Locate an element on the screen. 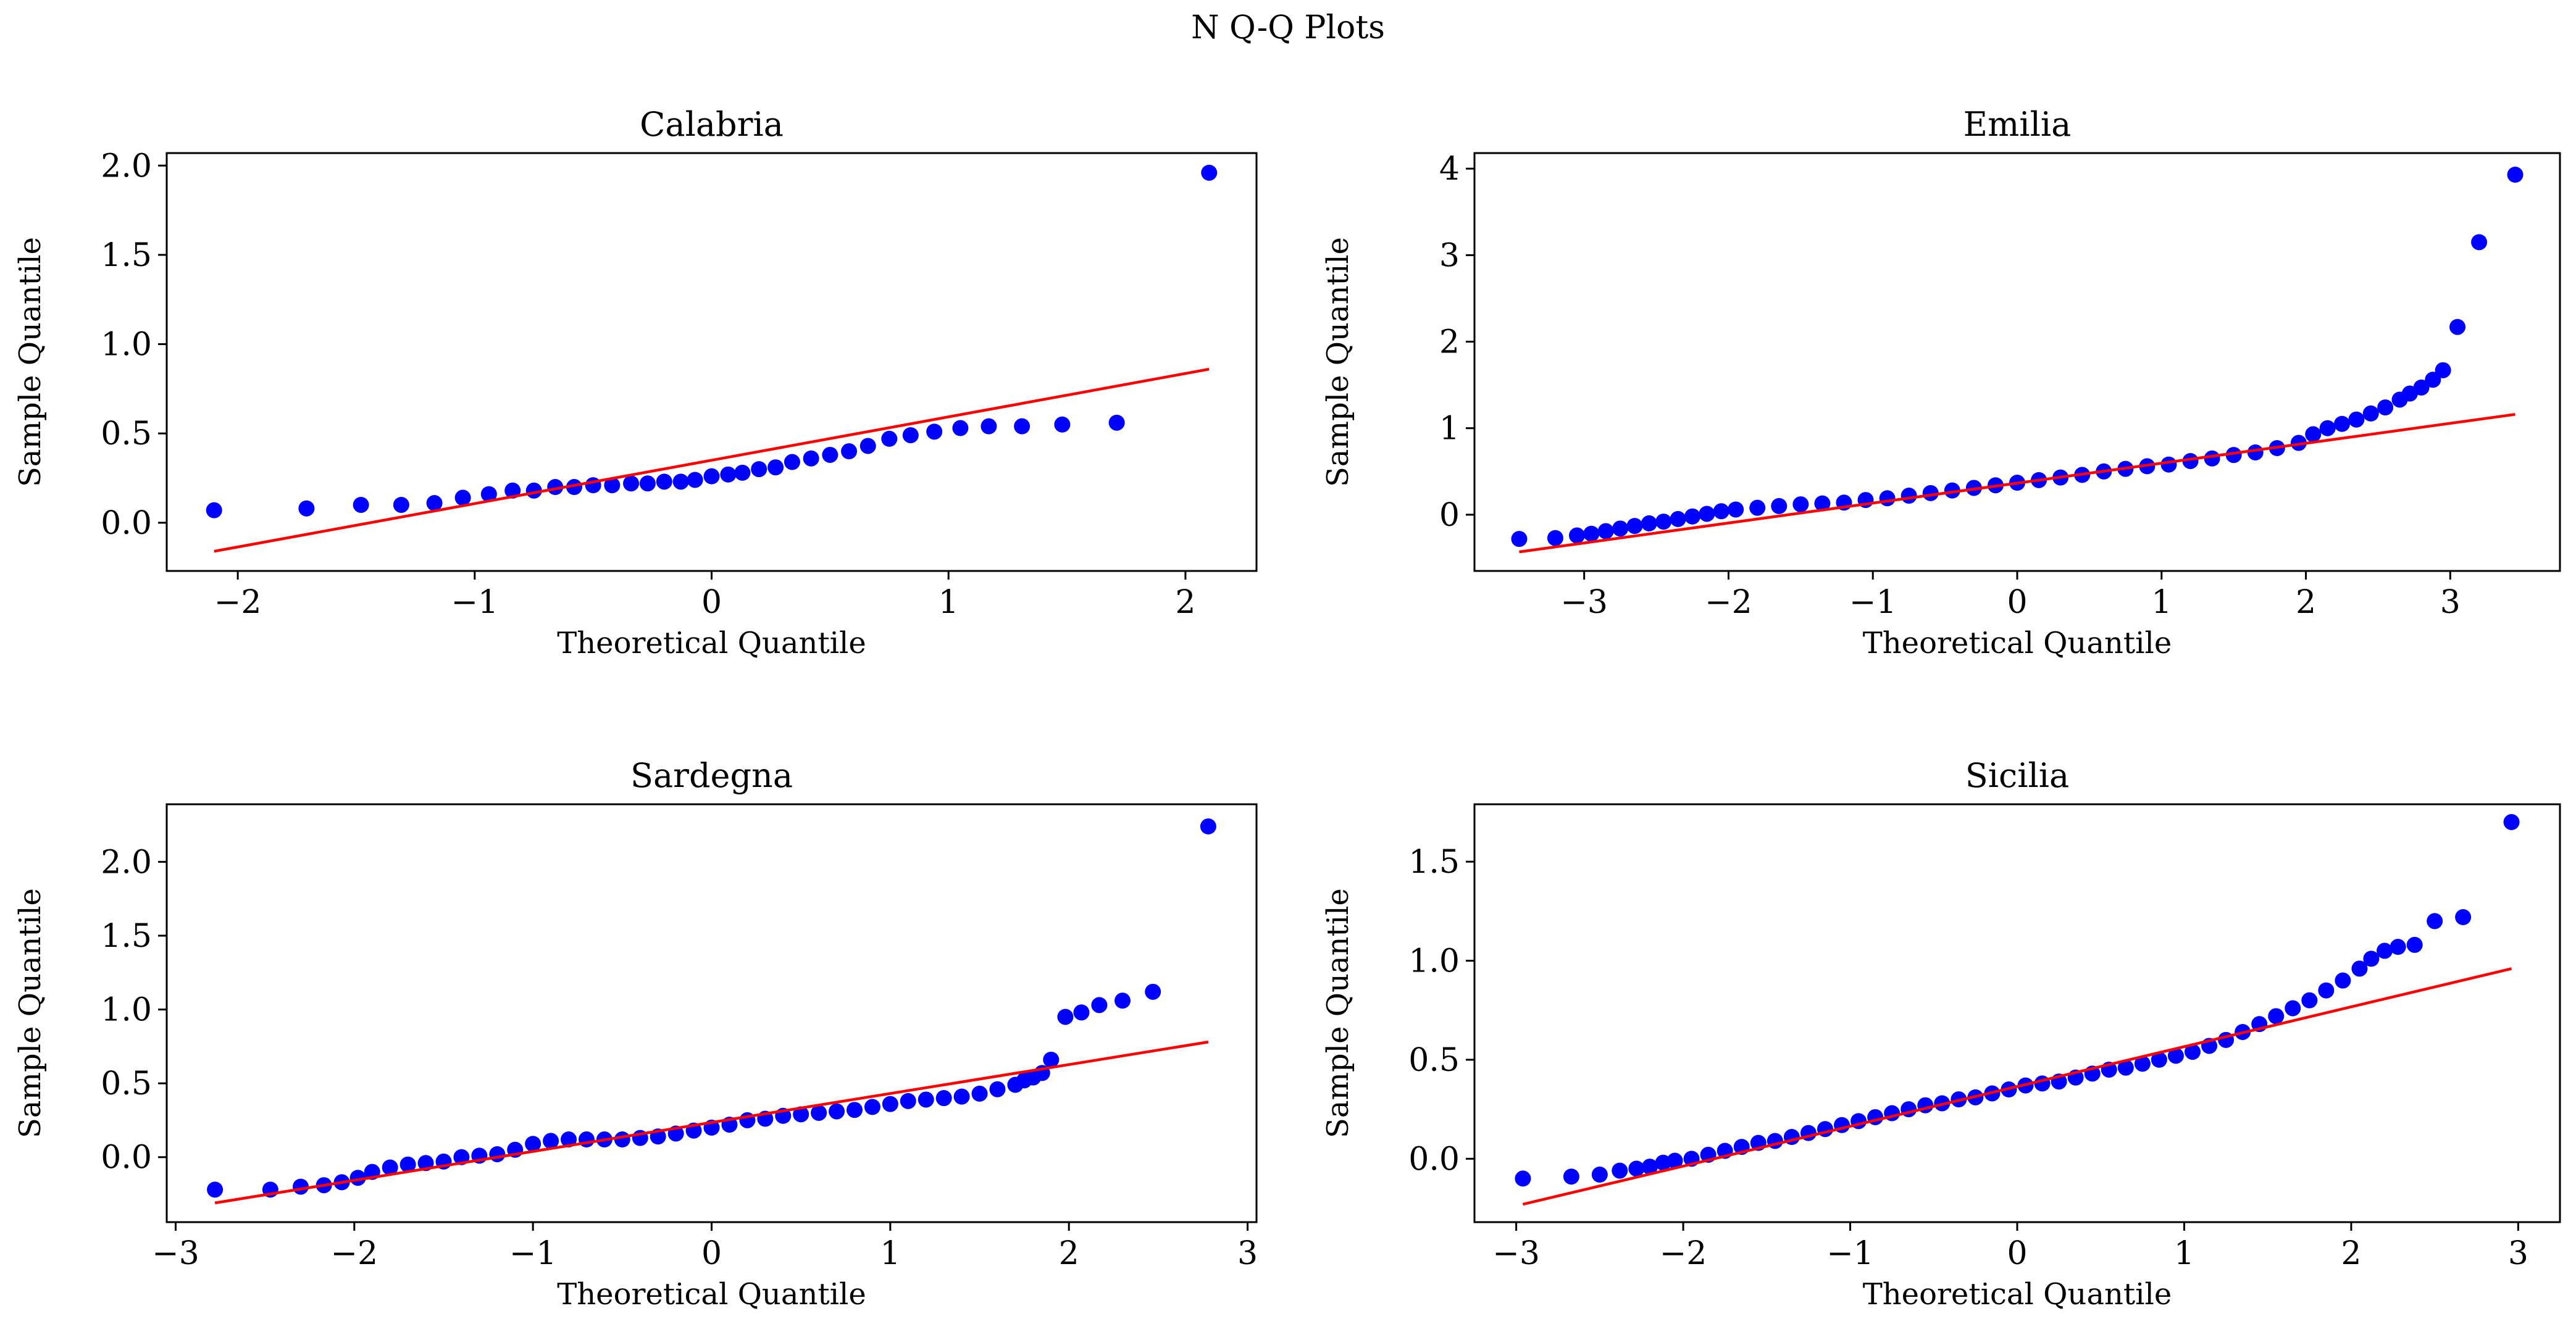 The image size is (2576, 1332). y-tick-label: 2 is located at coordinates (1450, 342).